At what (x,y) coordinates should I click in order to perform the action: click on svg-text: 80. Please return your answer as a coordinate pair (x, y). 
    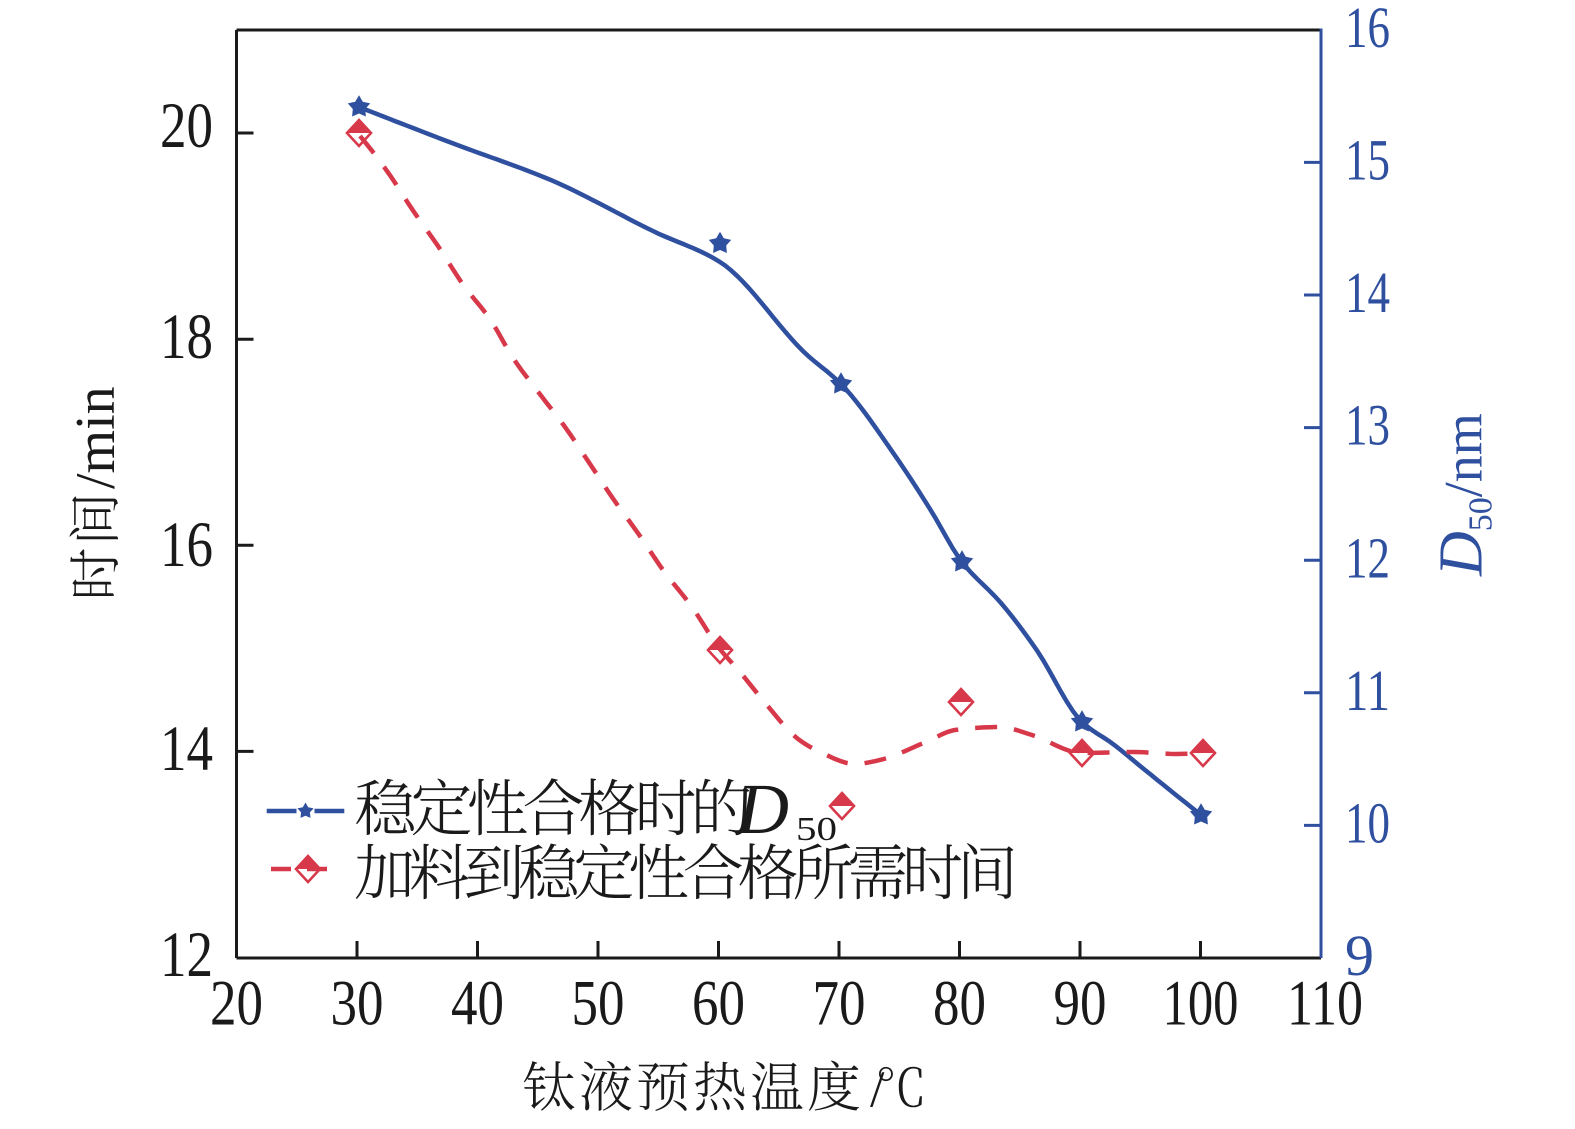
    Looking at the image, I should click on (959, 1004).